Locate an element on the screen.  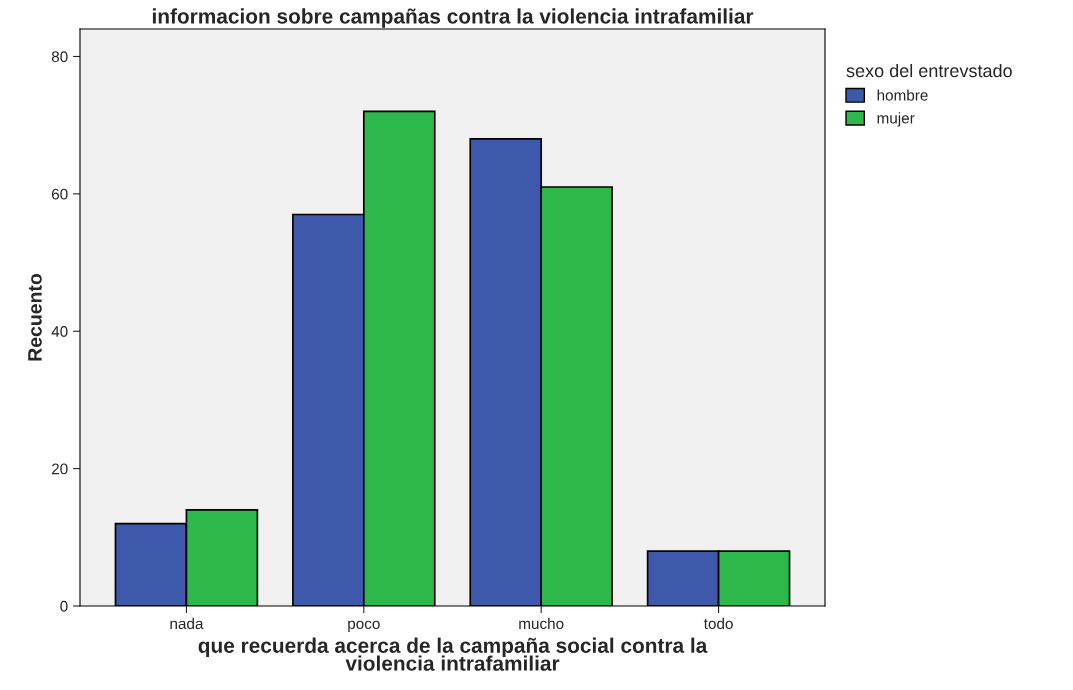
x-tick-label: todo is located at coordinates (718, 623).